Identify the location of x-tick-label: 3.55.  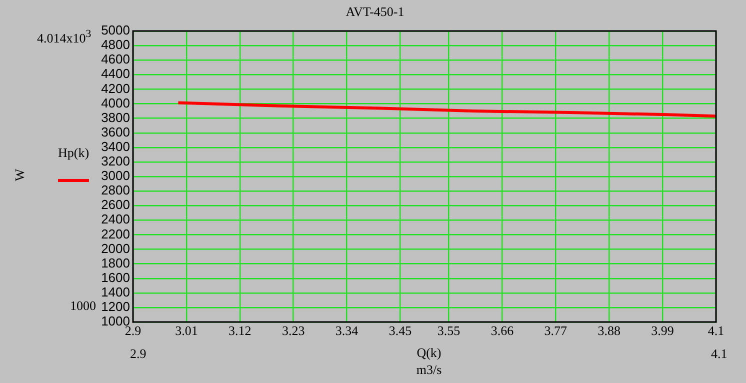
(448, 330).